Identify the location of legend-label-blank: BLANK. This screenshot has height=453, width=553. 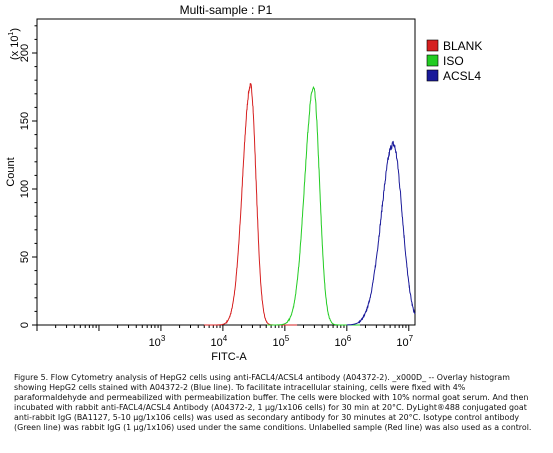
(462, 46).